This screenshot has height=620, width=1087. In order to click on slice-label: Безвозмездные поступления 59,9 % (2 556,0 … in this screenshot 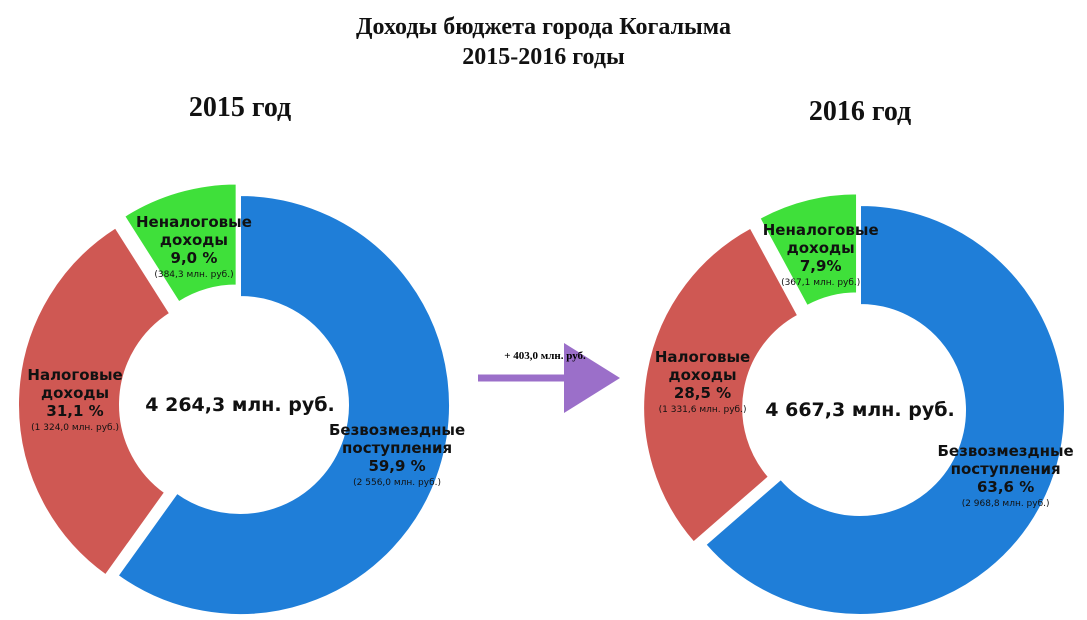, I will do `click(397, 456)`.